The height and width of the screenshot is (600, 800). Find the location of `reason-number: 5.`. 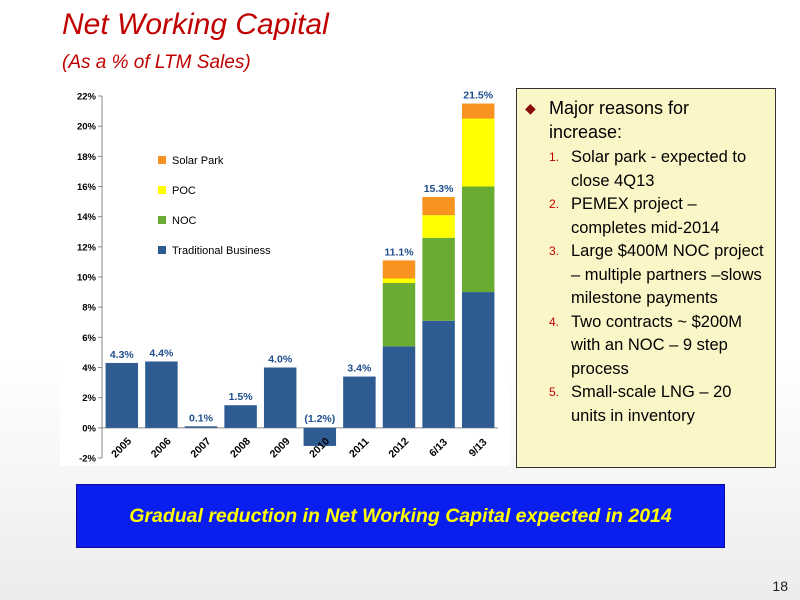

reason-number: 5. is located at coordinates (554, 392).